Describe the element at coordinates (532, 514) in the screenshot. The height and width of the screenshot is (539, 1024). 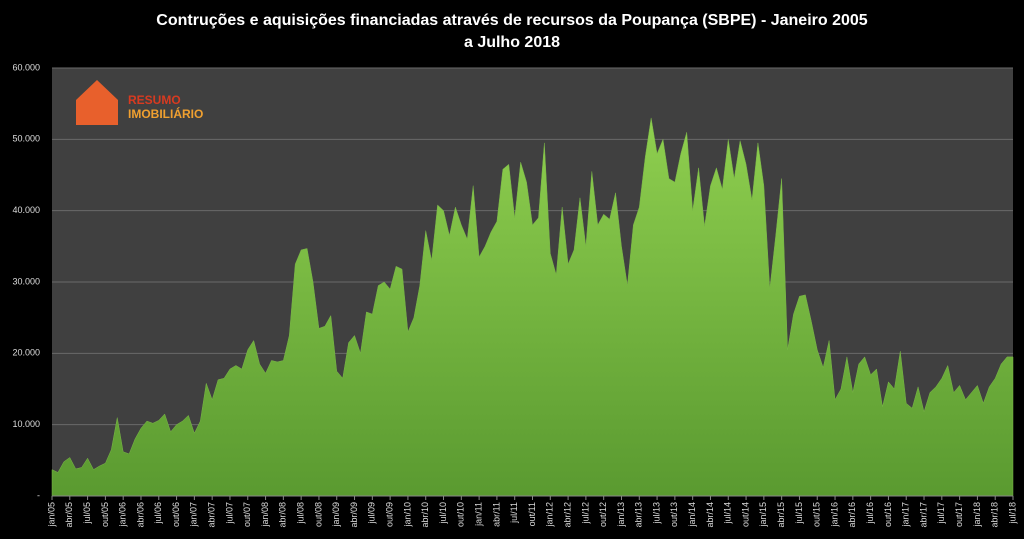
I see `x-tick-label: out/11` at that location.